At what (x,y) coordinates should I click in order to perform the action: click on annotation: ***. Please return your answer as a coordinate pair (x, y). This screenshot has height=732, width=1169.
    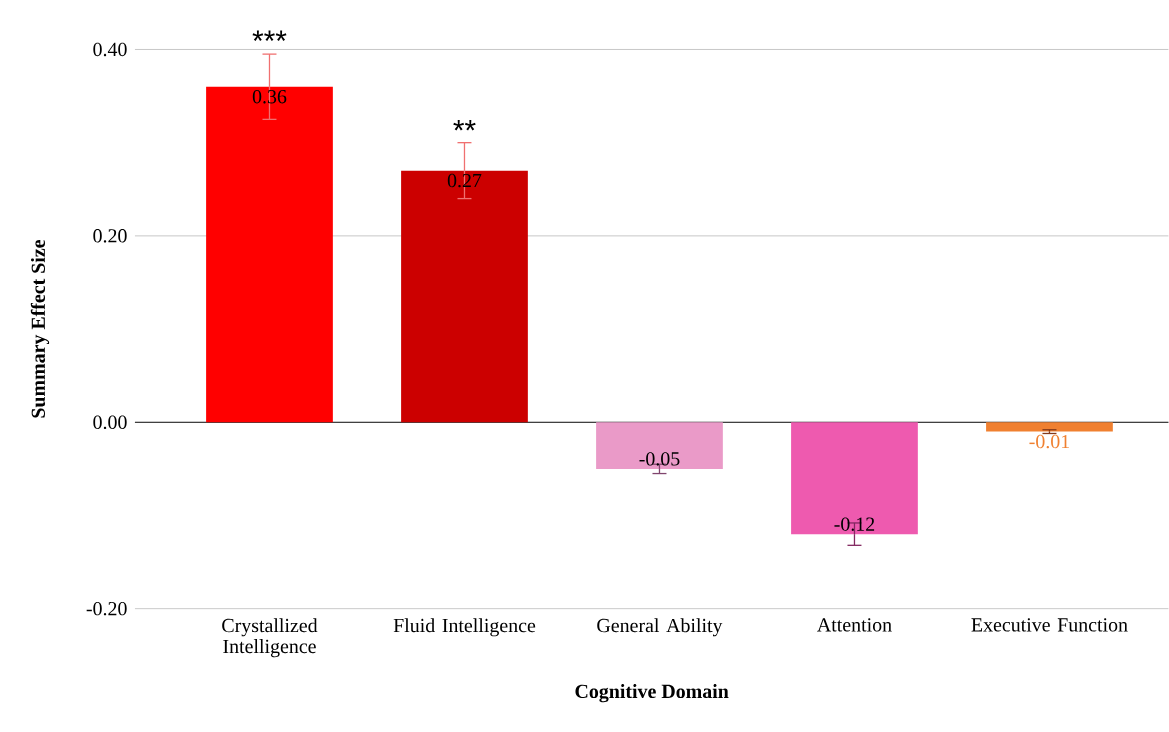
    Looking at the image, I should click on (269, 36).